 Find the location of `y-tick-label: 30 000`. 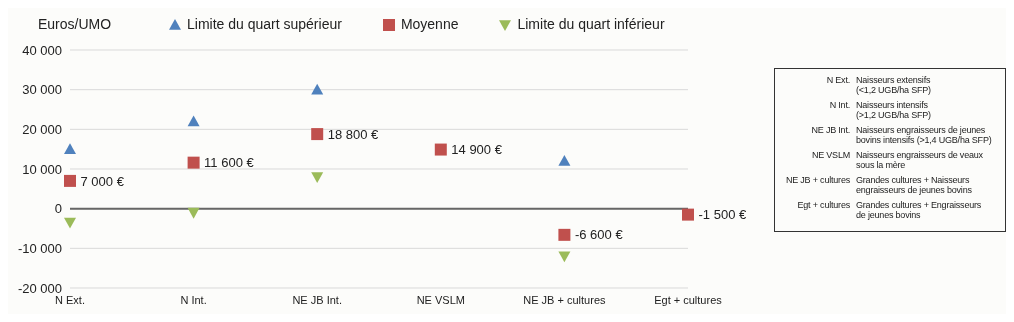

y-tick-label: 30 000 is located at coordinates (42, 90).